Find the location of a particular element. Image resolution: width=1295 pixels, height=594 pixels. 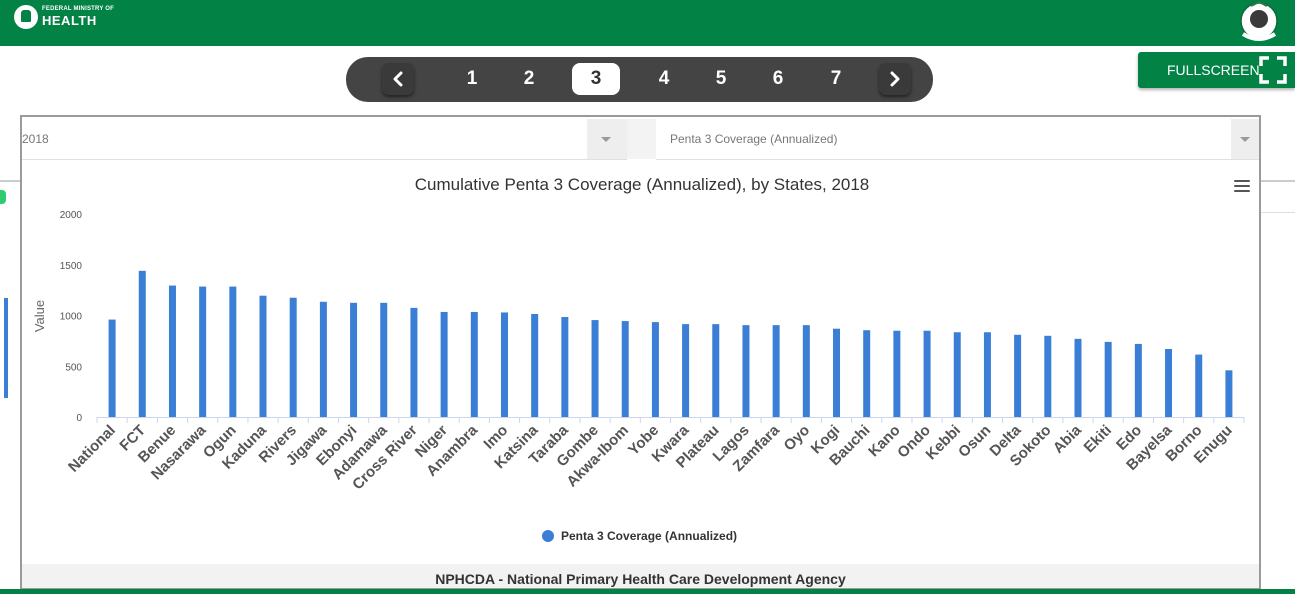

bar-cross-river is located at coordinates (414, 362).